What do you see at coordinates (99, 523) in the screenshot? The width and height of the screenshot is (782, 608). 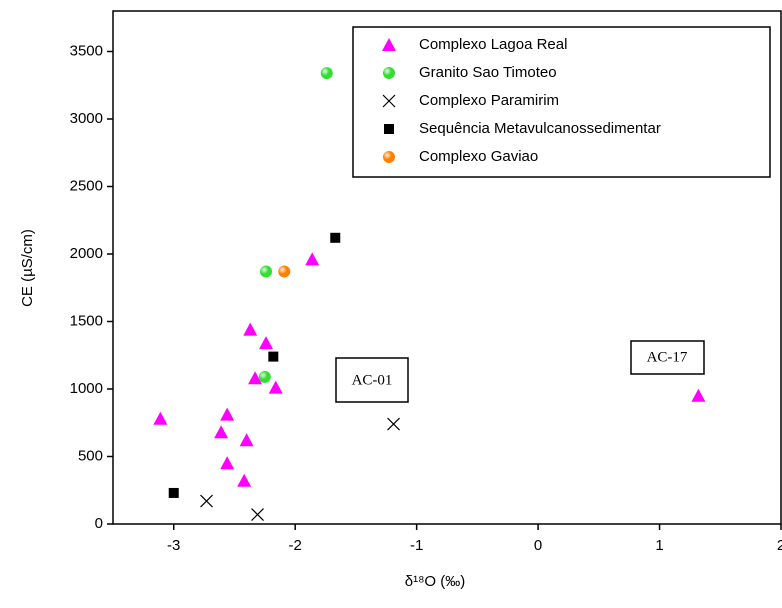 I see `y-tick-label: 0` at bounding box center [99, 523].